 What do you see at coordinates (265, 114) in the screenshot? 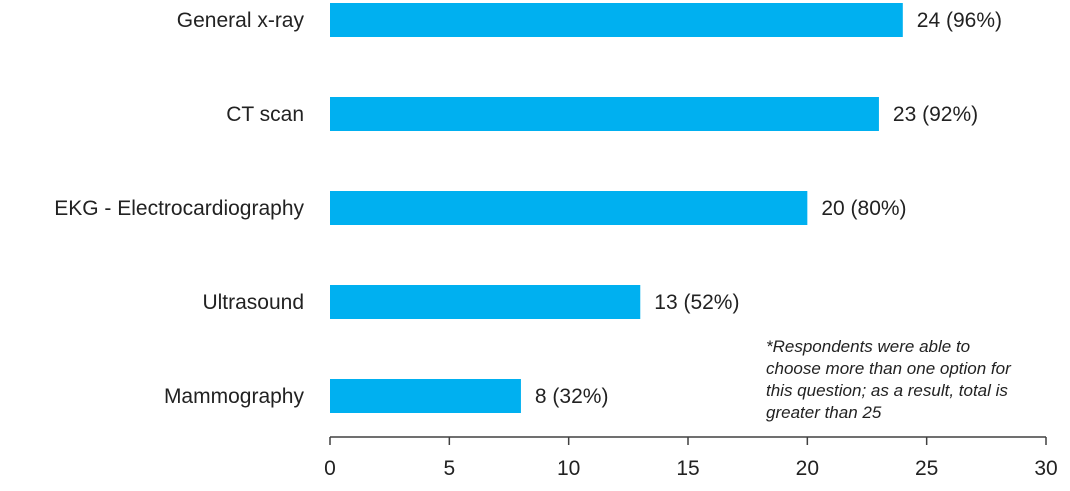
I see `category-label: CT scan` at bounding box center [265, 114].